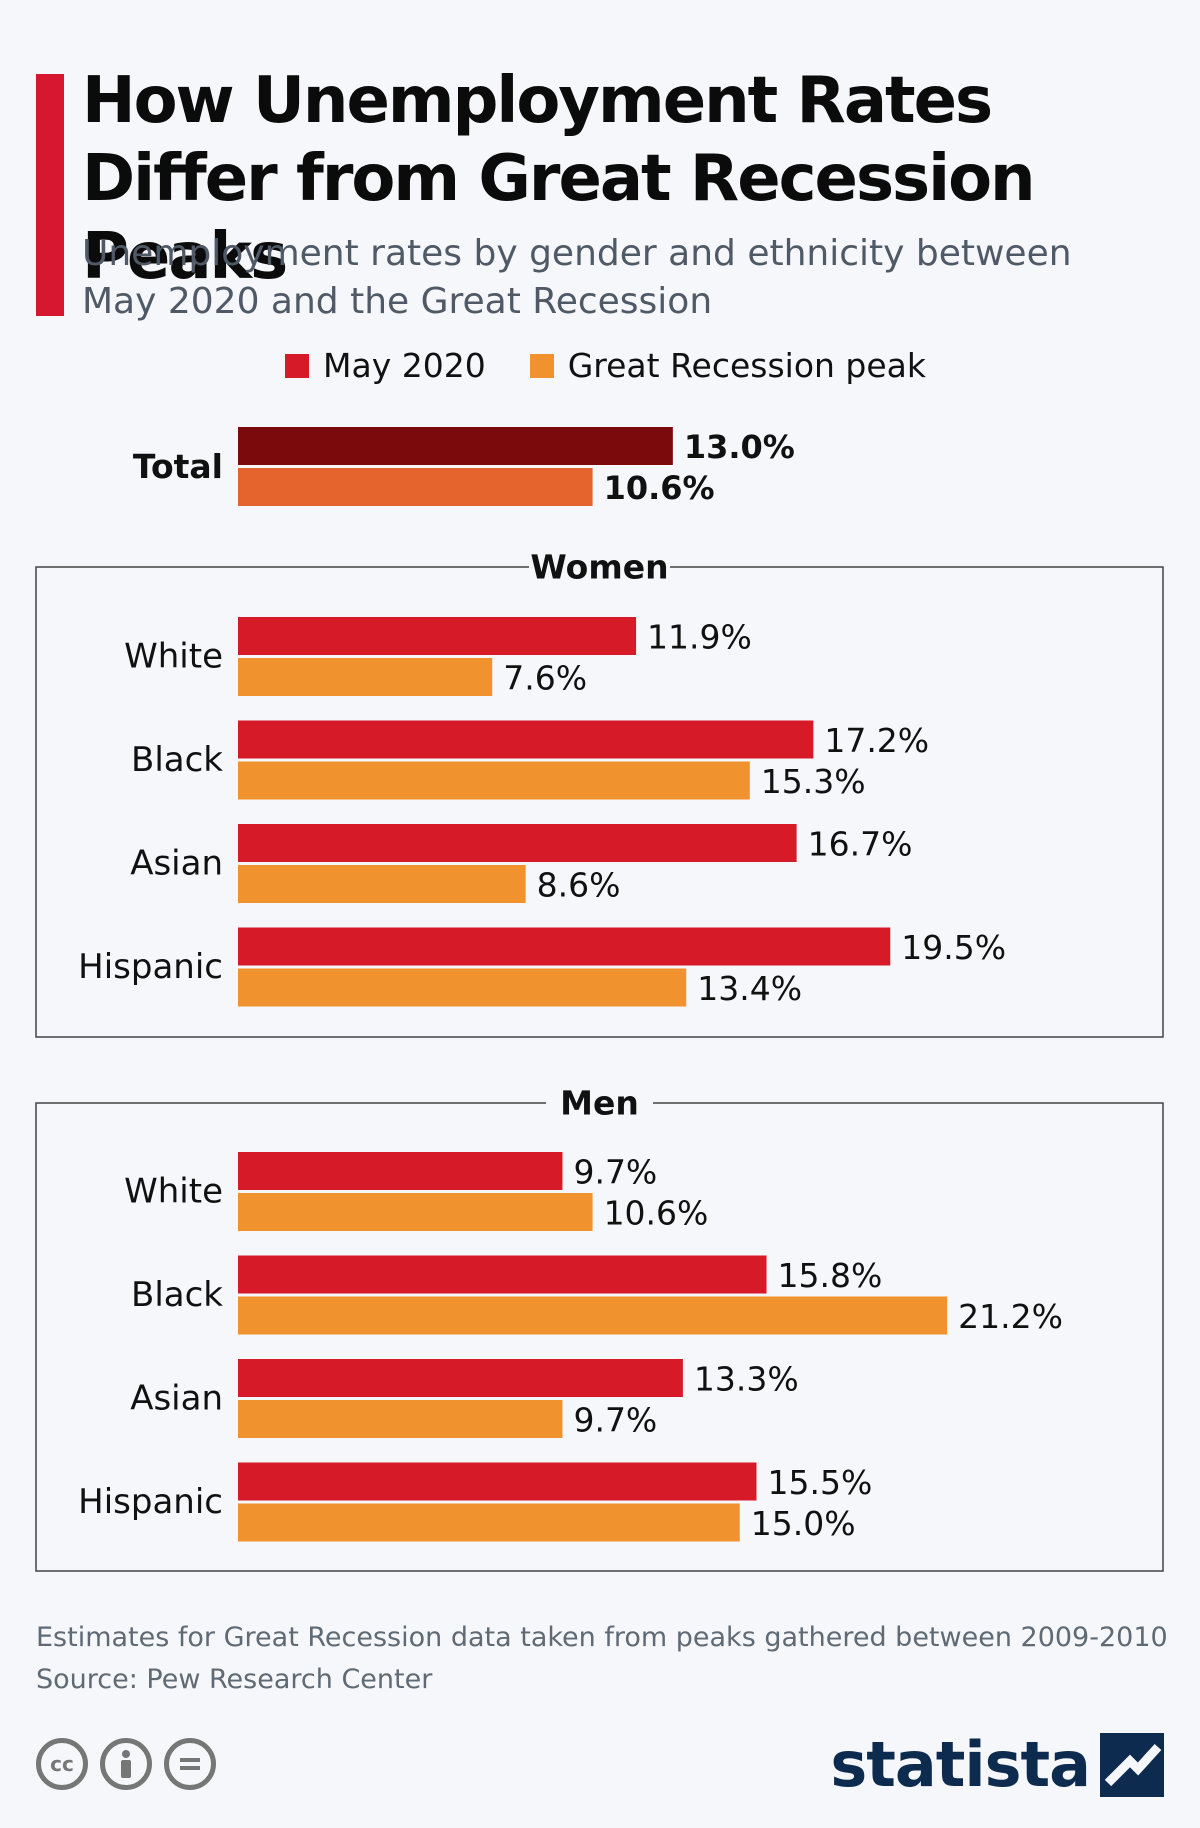 This screenshot has width=1200, height=1828. What do you see at coordinates (382, 884) in the screenshot?
I see `bar-women-asian-recession` at bounding box center [382, 884].